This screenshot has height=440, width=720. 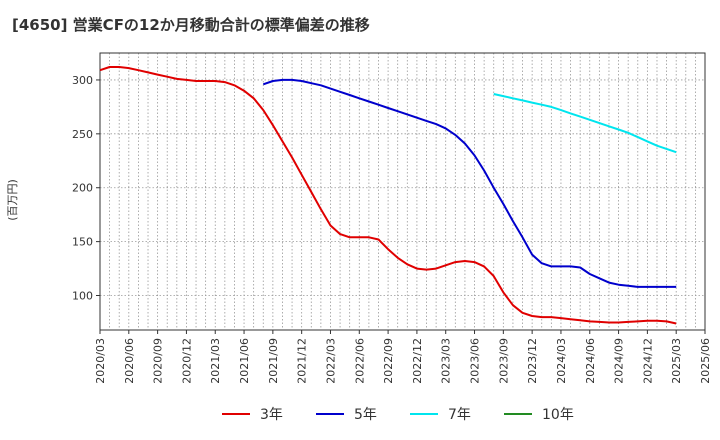 What do you see at coordinates (82, 134) in the screenshot?
I see `y-tick-label: 250` at bounding box center [82, 134].